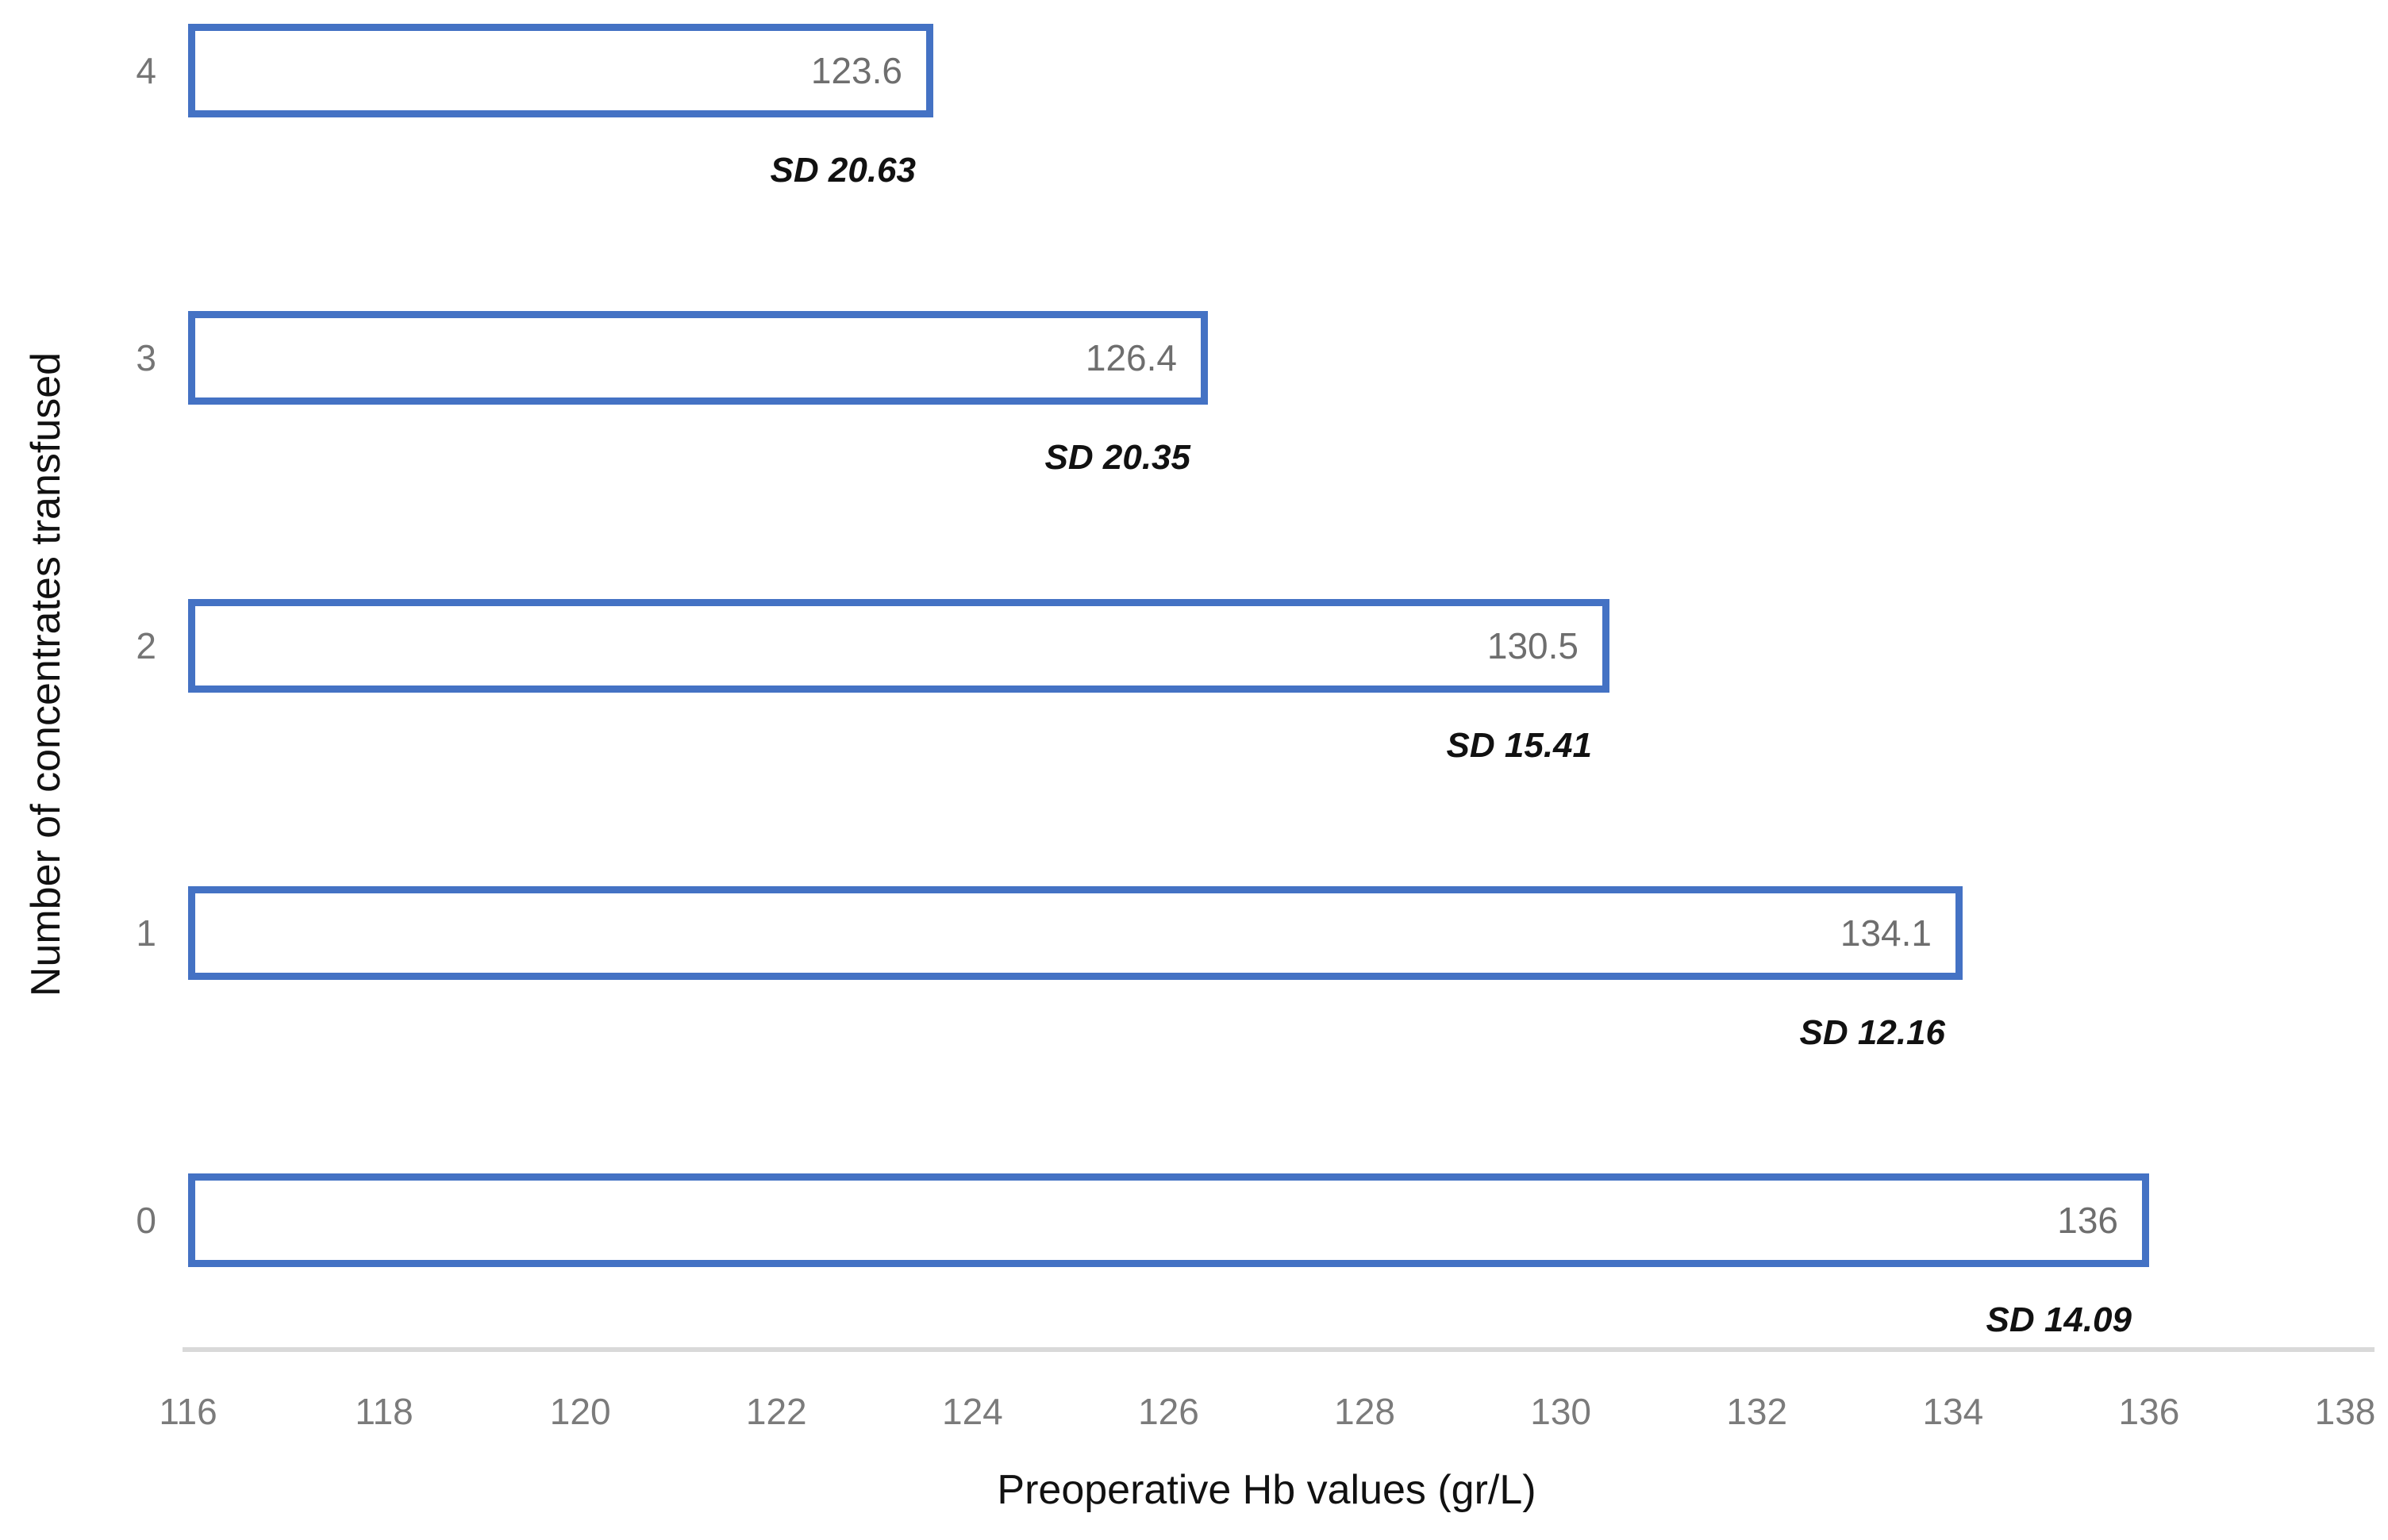 The height and width of the screenshot is (1540, 2388). I want to click on x-tick-label: 136, so click(2149, 1411).